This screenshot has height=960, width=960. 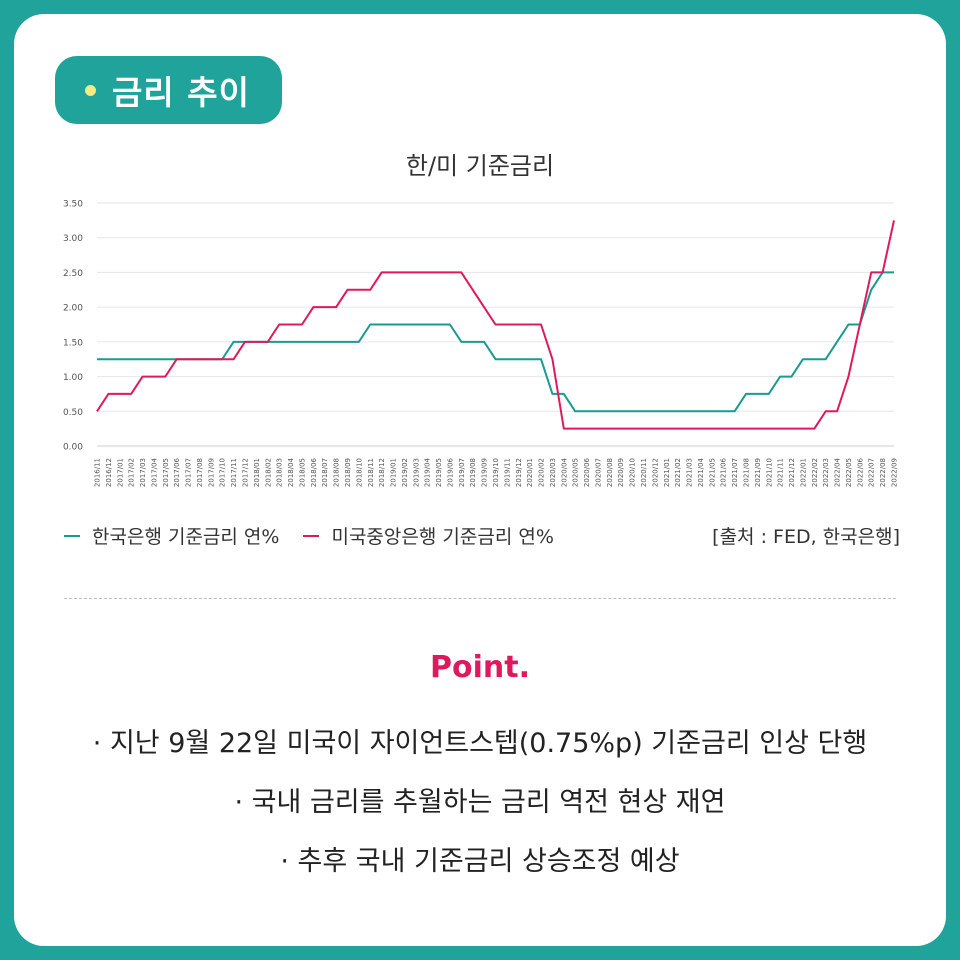 I want to click on x-tick-label: 2022/05, so click(x=849, y=472).